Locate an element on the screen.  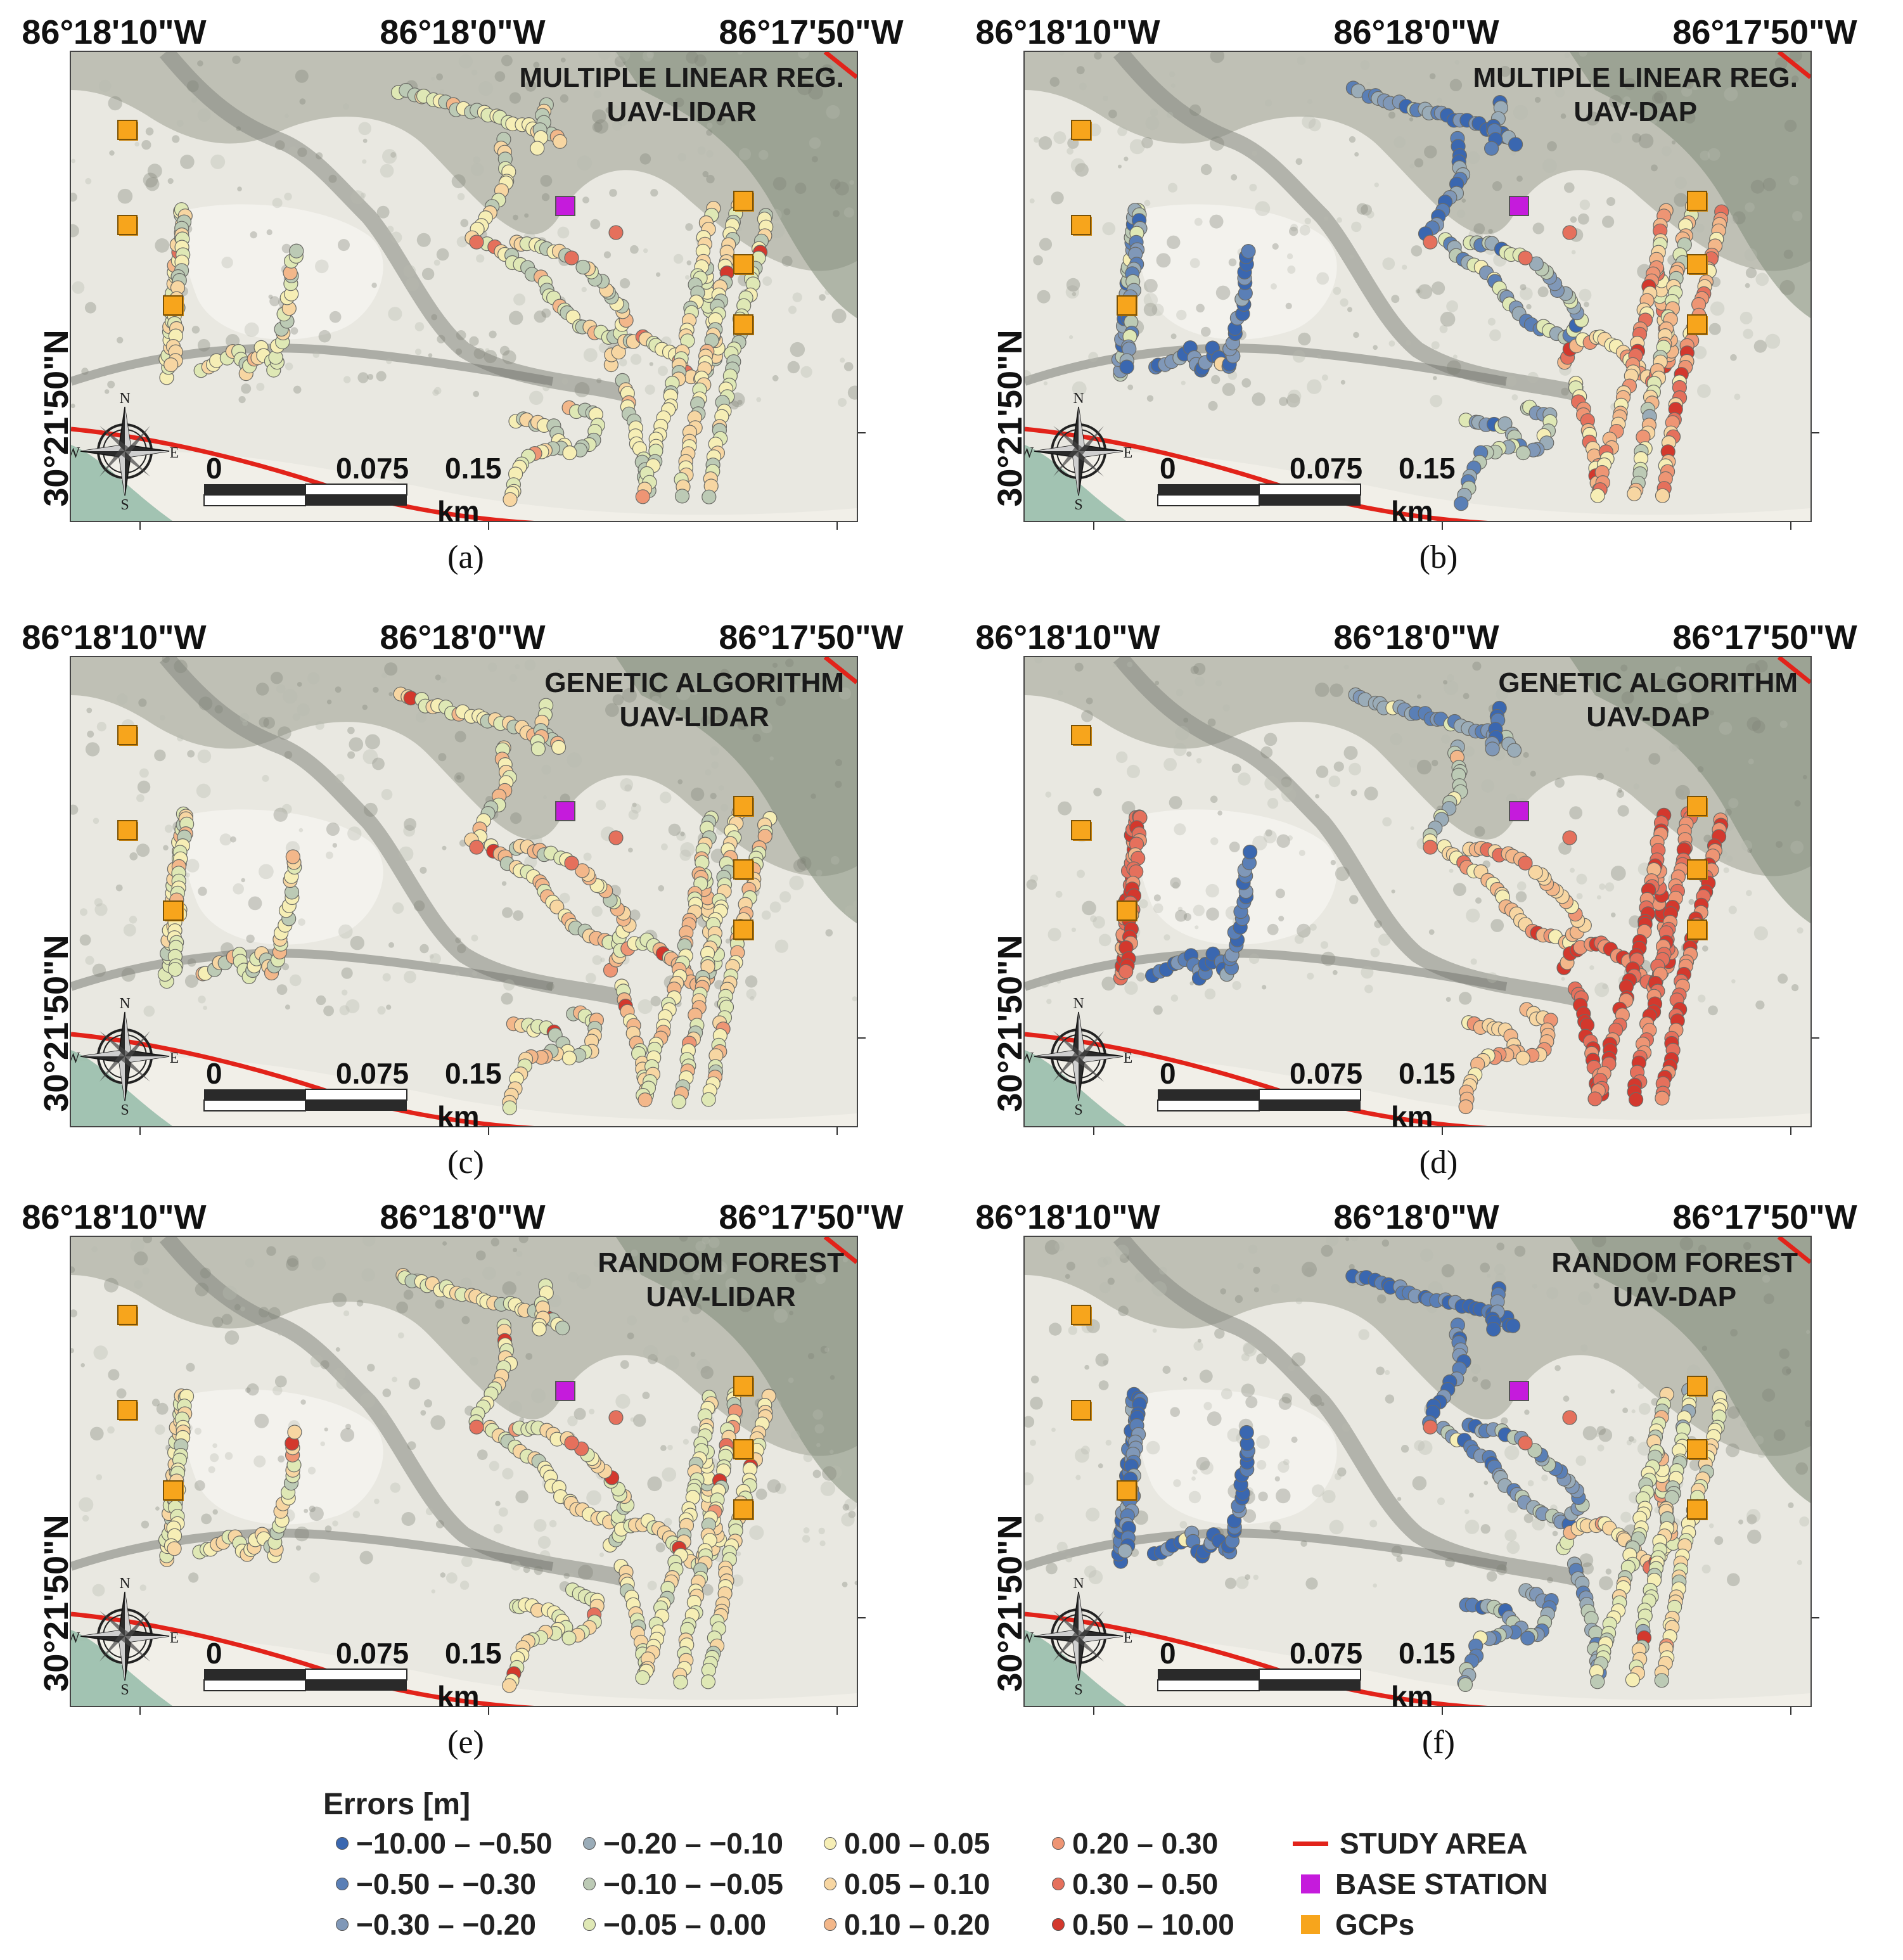
compass-n-label: N is located at coordinates (1078, 398).